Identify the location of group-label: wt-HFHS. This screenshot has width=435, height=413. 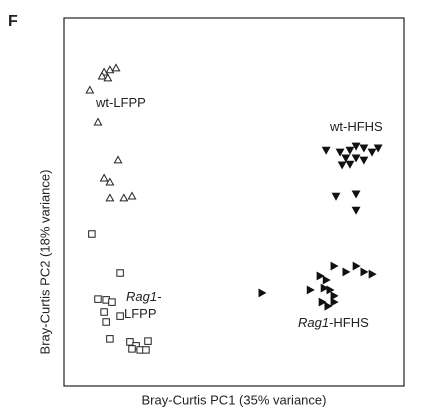
(356, 126).